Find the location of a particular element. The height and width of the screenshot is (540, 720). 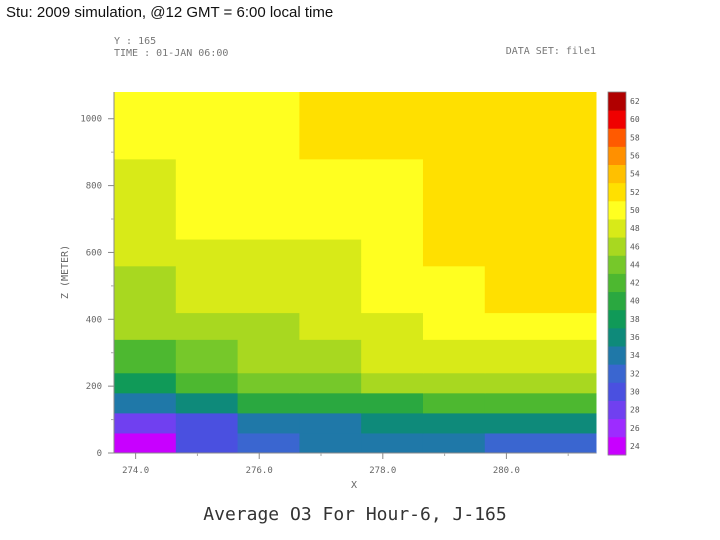

y-tick-label: 200 is located at coordinates (94, 387).